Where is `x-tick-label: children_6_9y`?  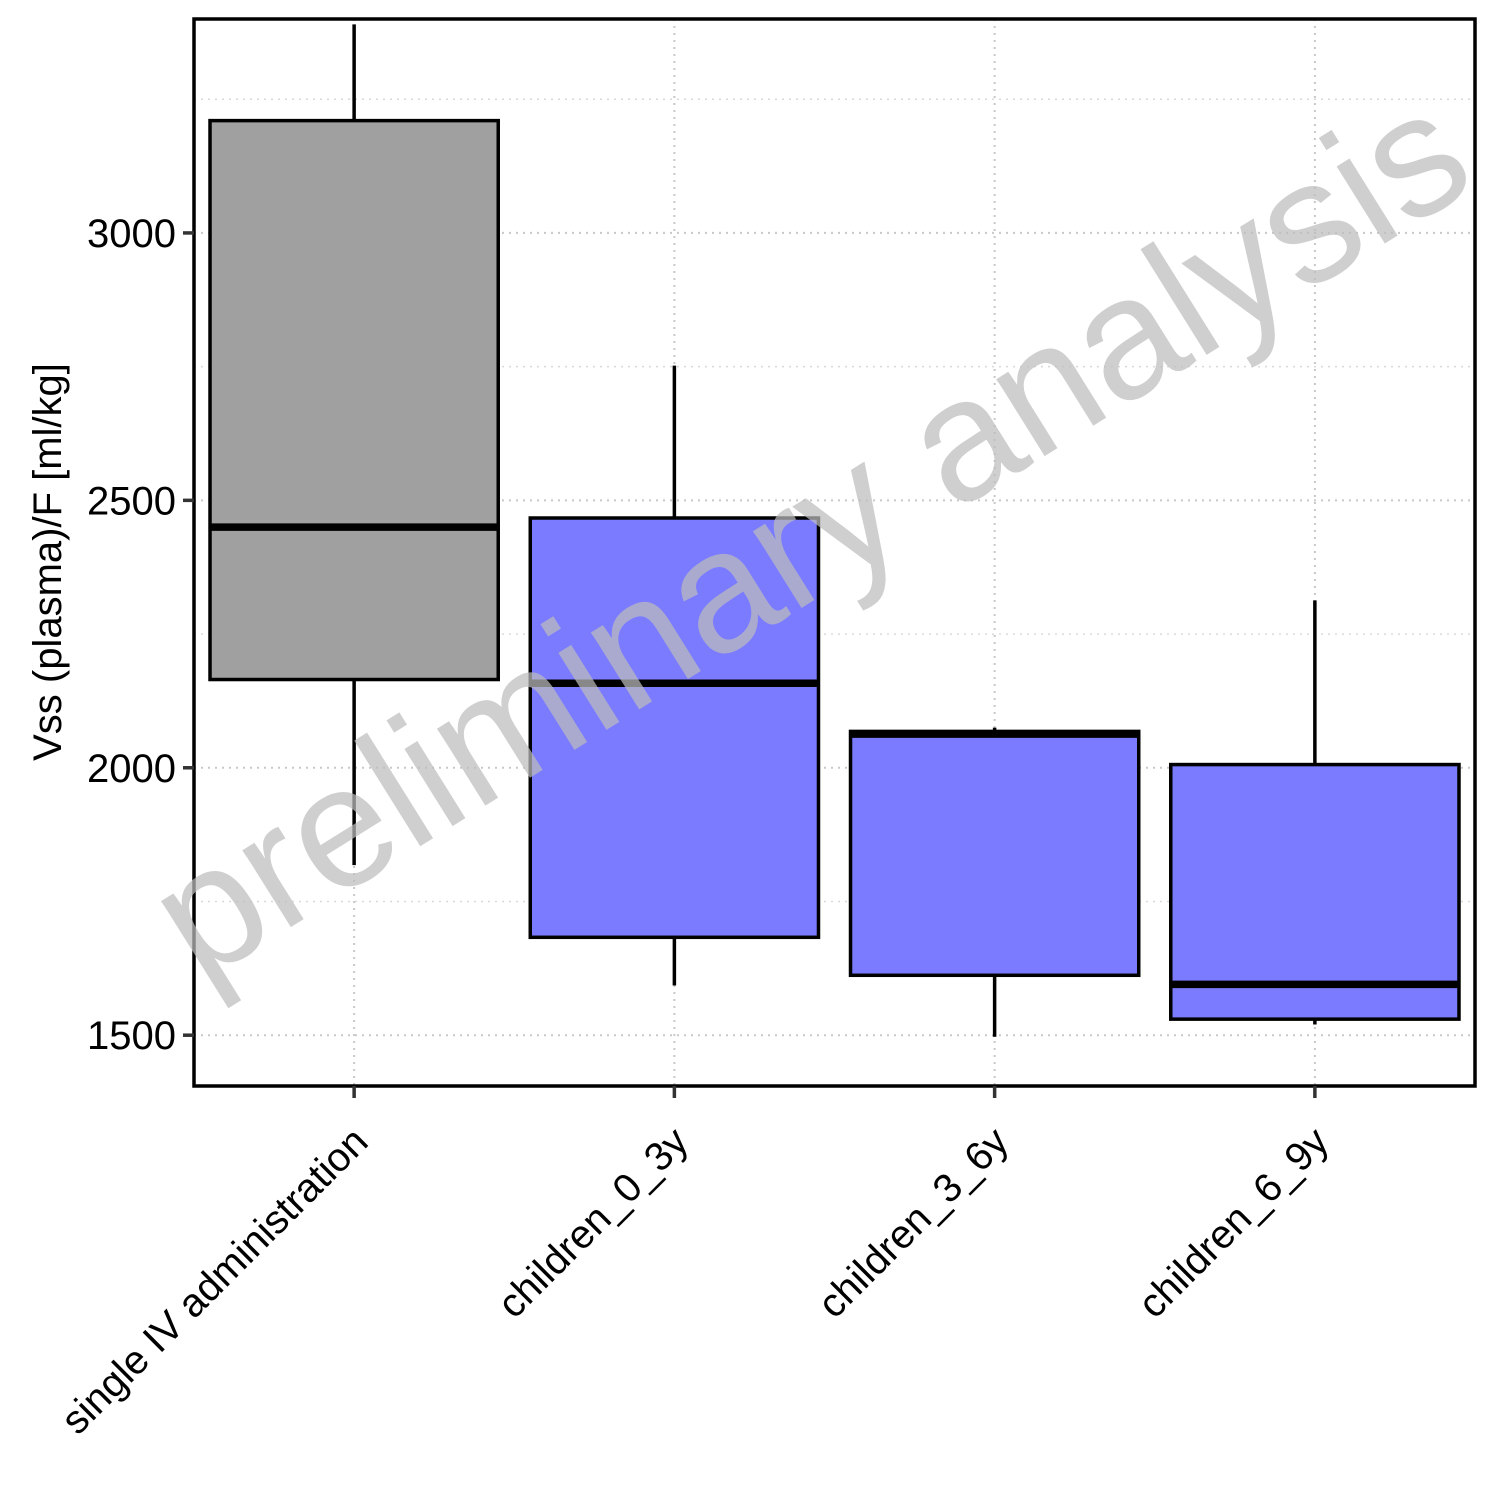 x-tick-label: children_6_9y is located at coordinates (1233, 1222).